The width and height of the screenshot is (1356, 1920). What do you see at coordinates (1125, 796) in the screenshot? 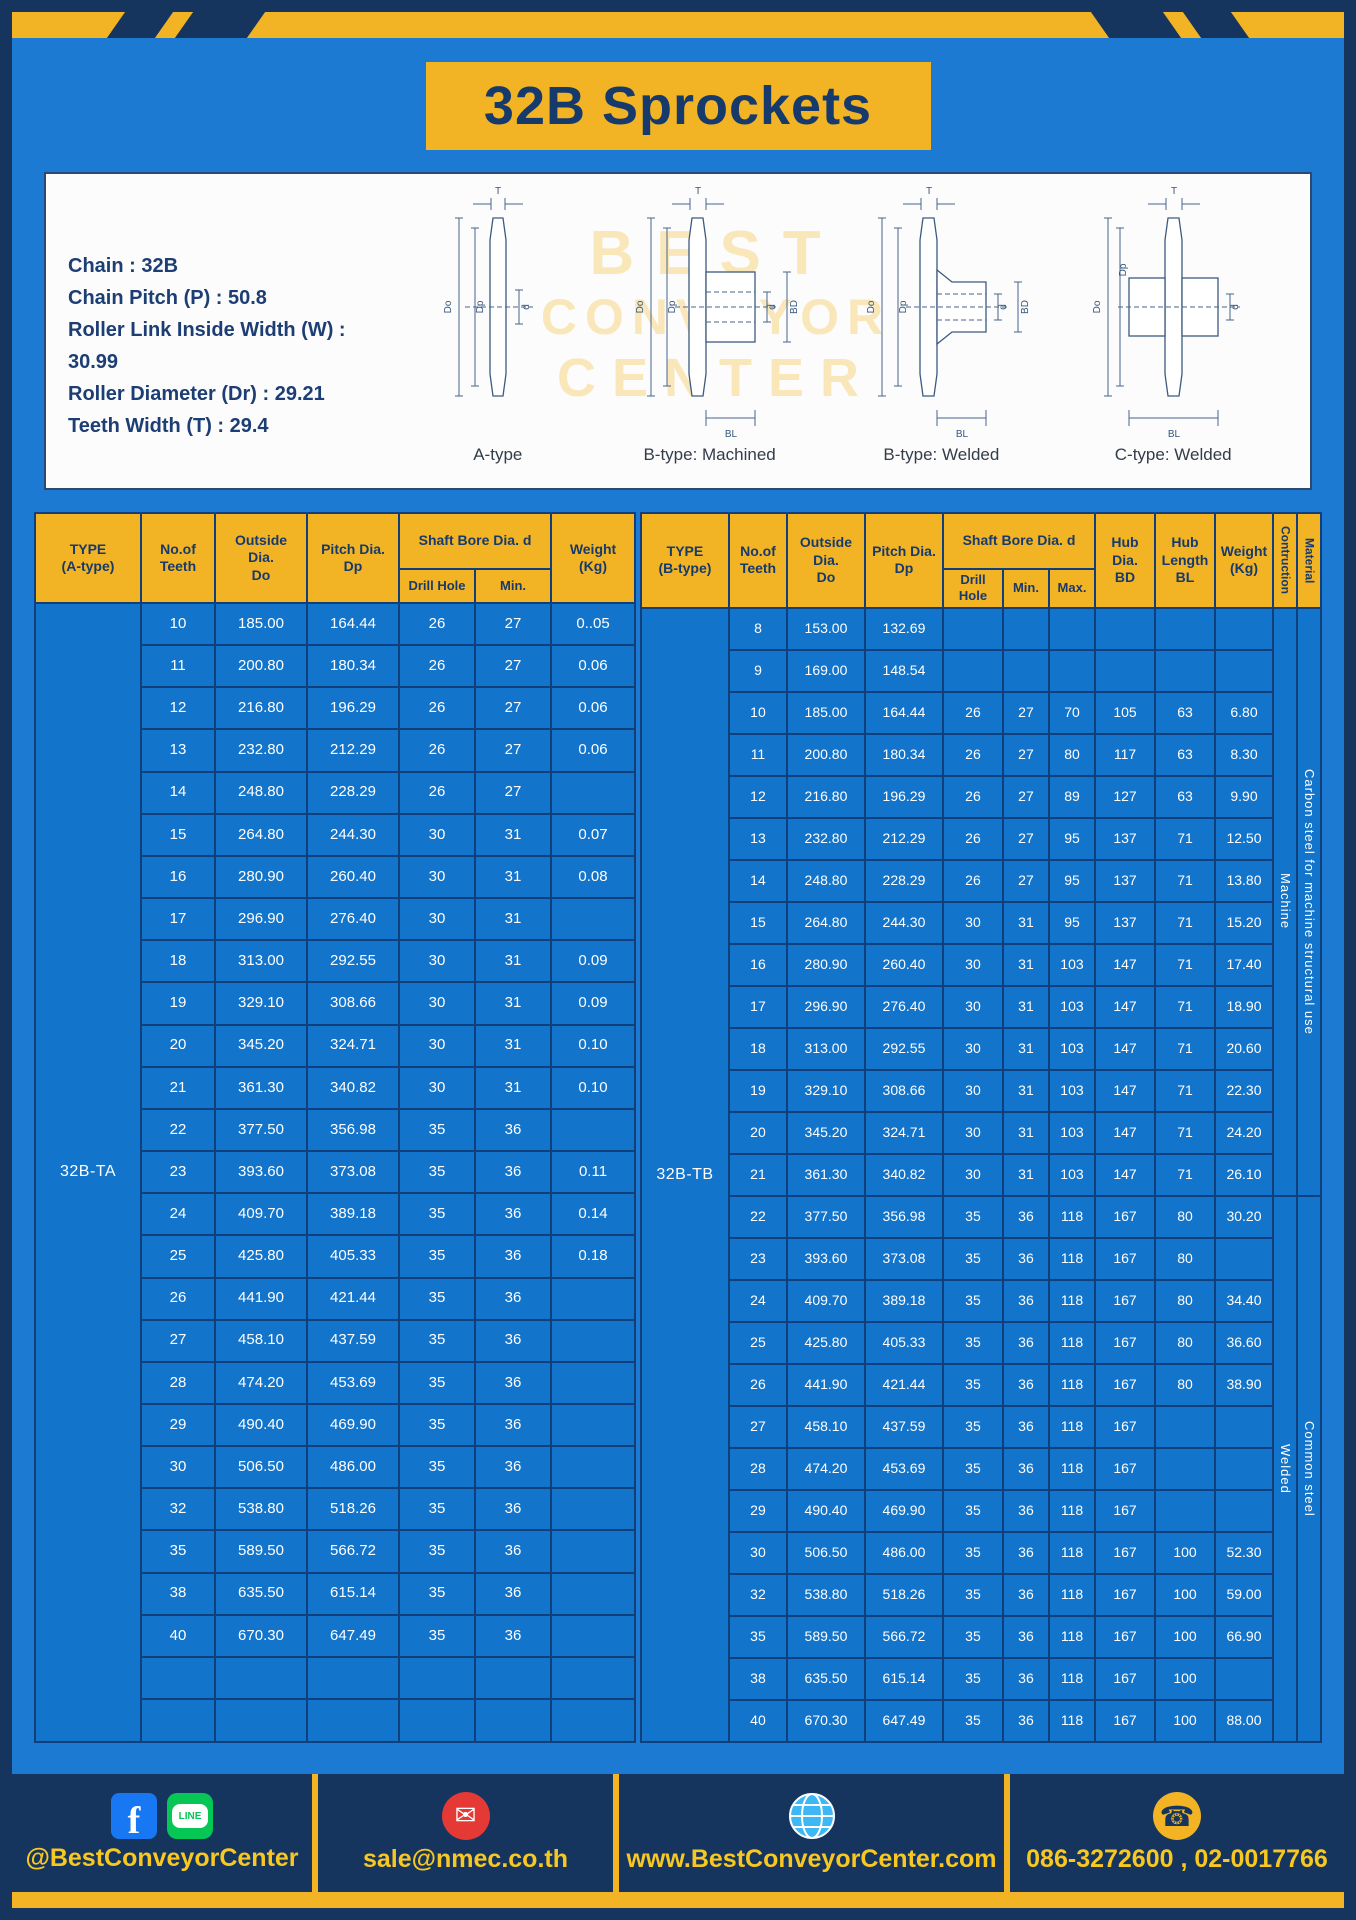
I see `table-cell: 127` at bounding box center [1125, 796].